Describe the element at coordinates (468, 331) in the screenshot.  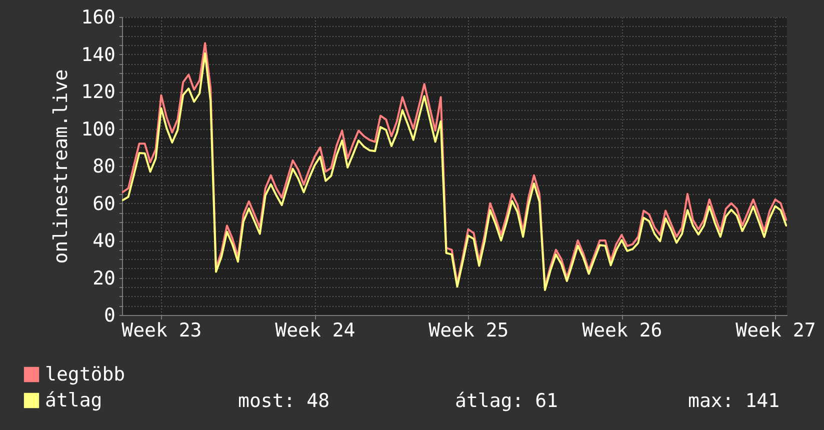
I see `x-tick-label: Week 25` at that location.